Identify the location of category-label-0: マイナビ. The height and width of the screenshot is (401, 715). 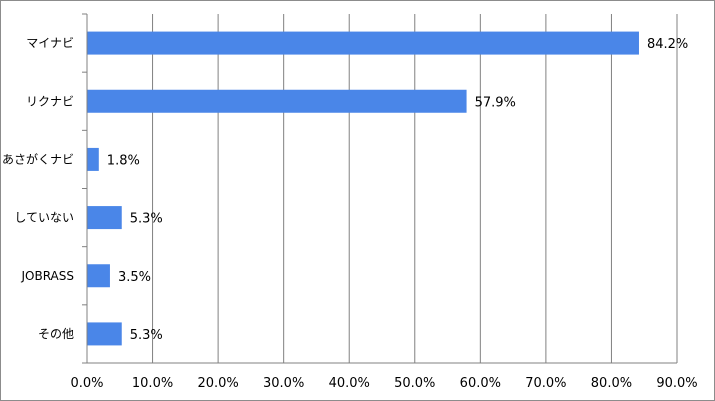
(50, 43).